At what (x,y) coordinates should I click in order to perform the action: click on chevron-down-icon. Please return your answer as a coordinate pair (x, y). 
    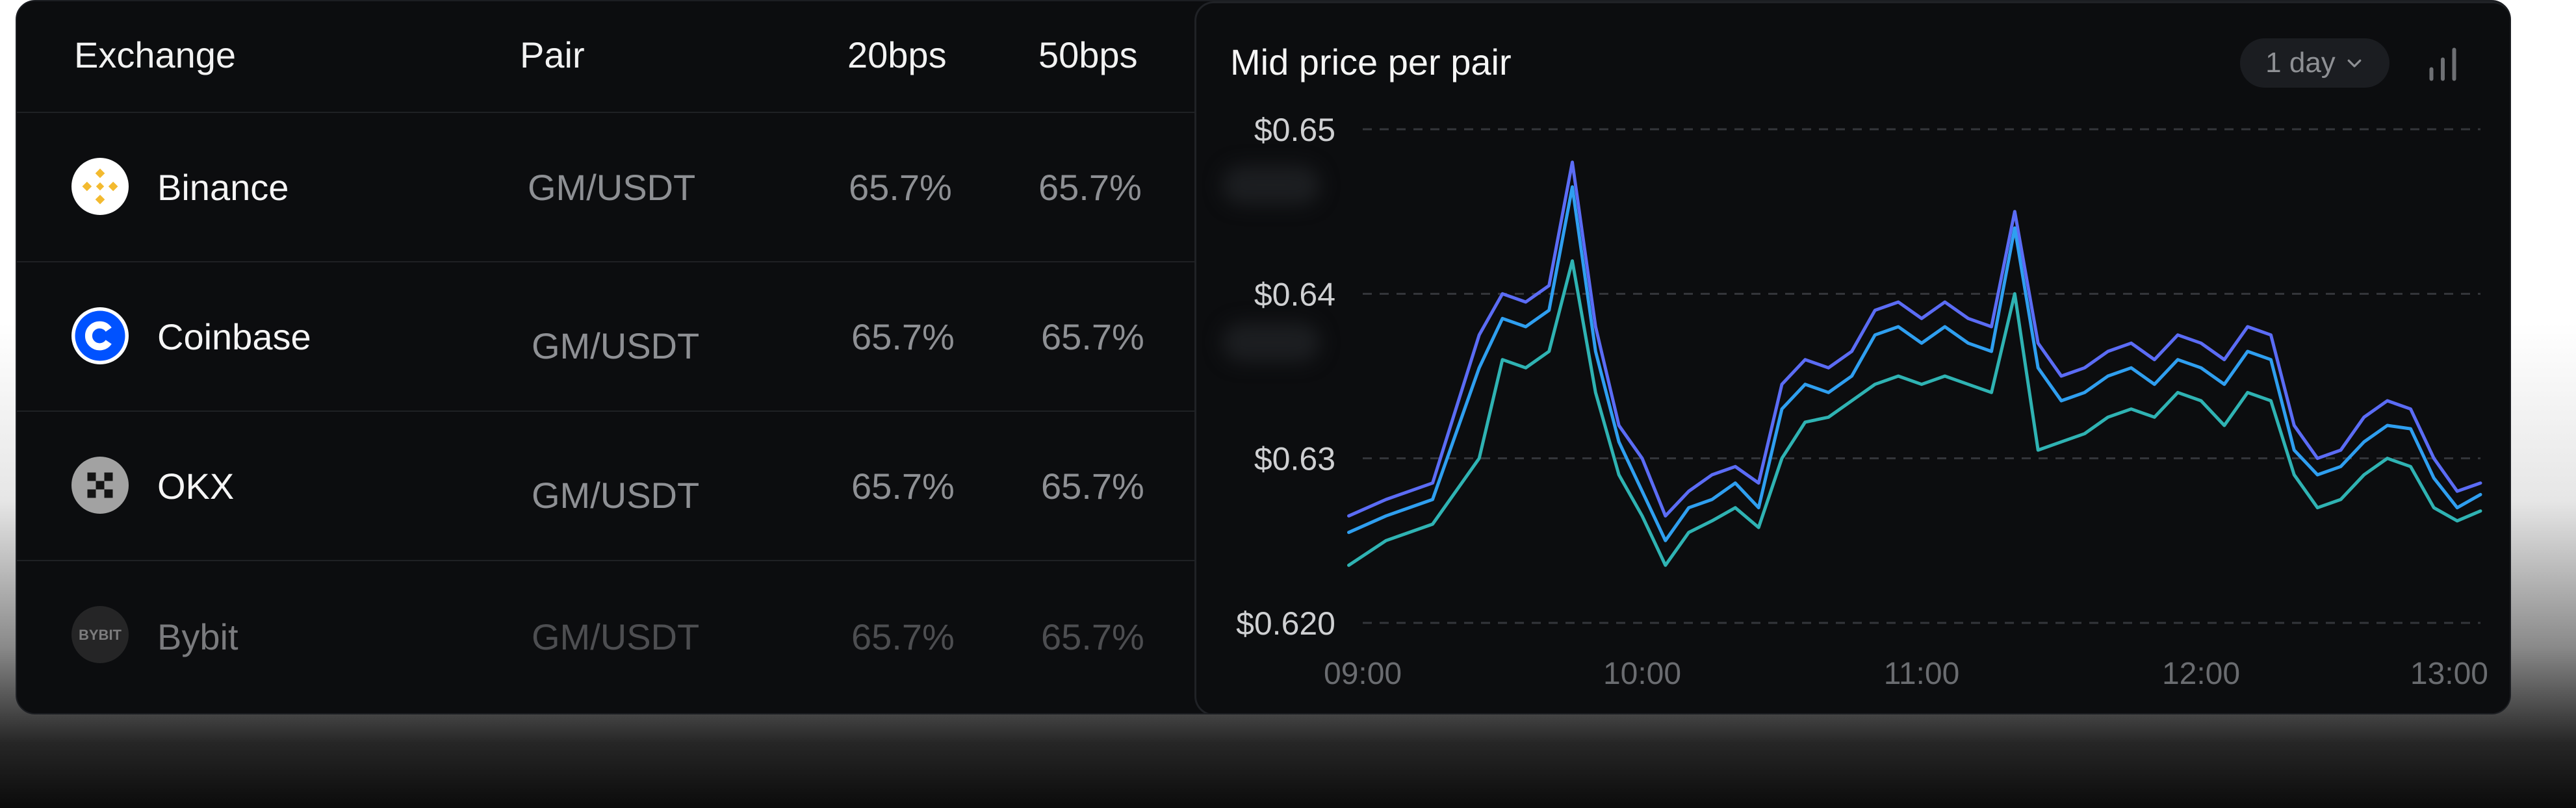
    Looking at the image, I should click on (2354, 63).